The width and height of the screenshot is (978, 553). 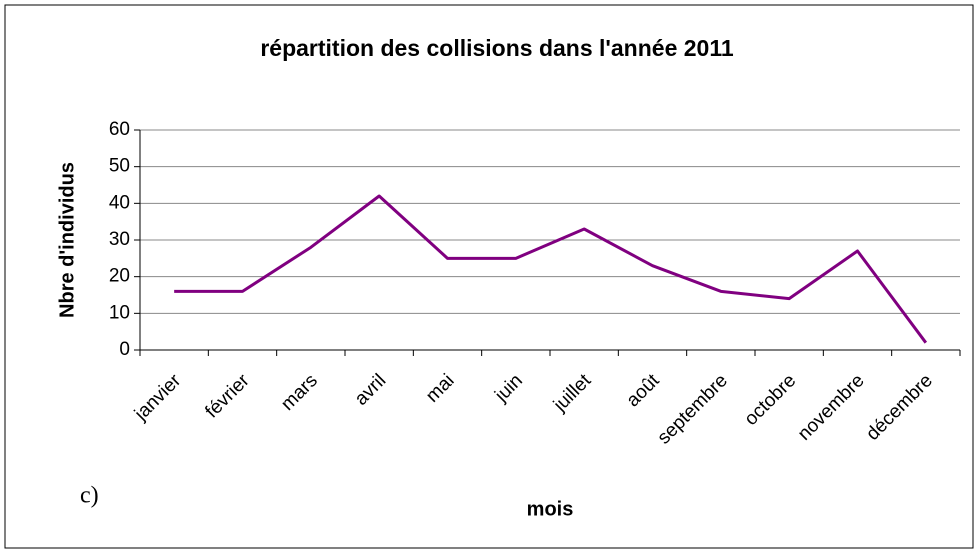 What do you see at coordinates (119, 276) in the screenshot?
I see `y-tick-label: 20` at bounding box center [119, 276].